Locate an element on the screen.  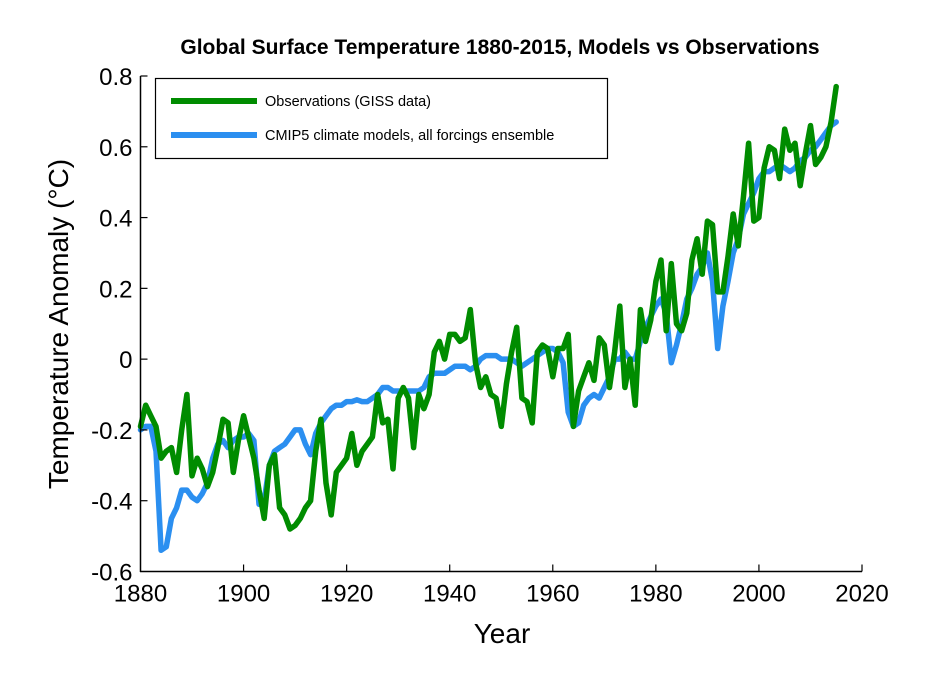
x-tick-label: 1880 is located at coordinates (140, 594).